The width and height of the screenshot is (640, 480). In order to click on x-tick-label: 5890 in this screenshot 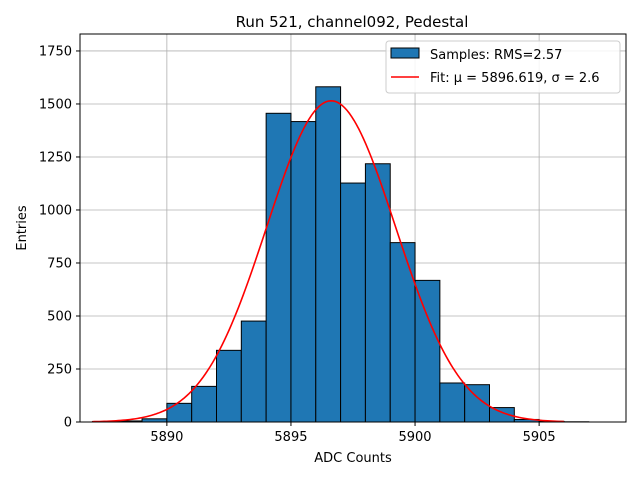, I will do `click(166, 437)`.